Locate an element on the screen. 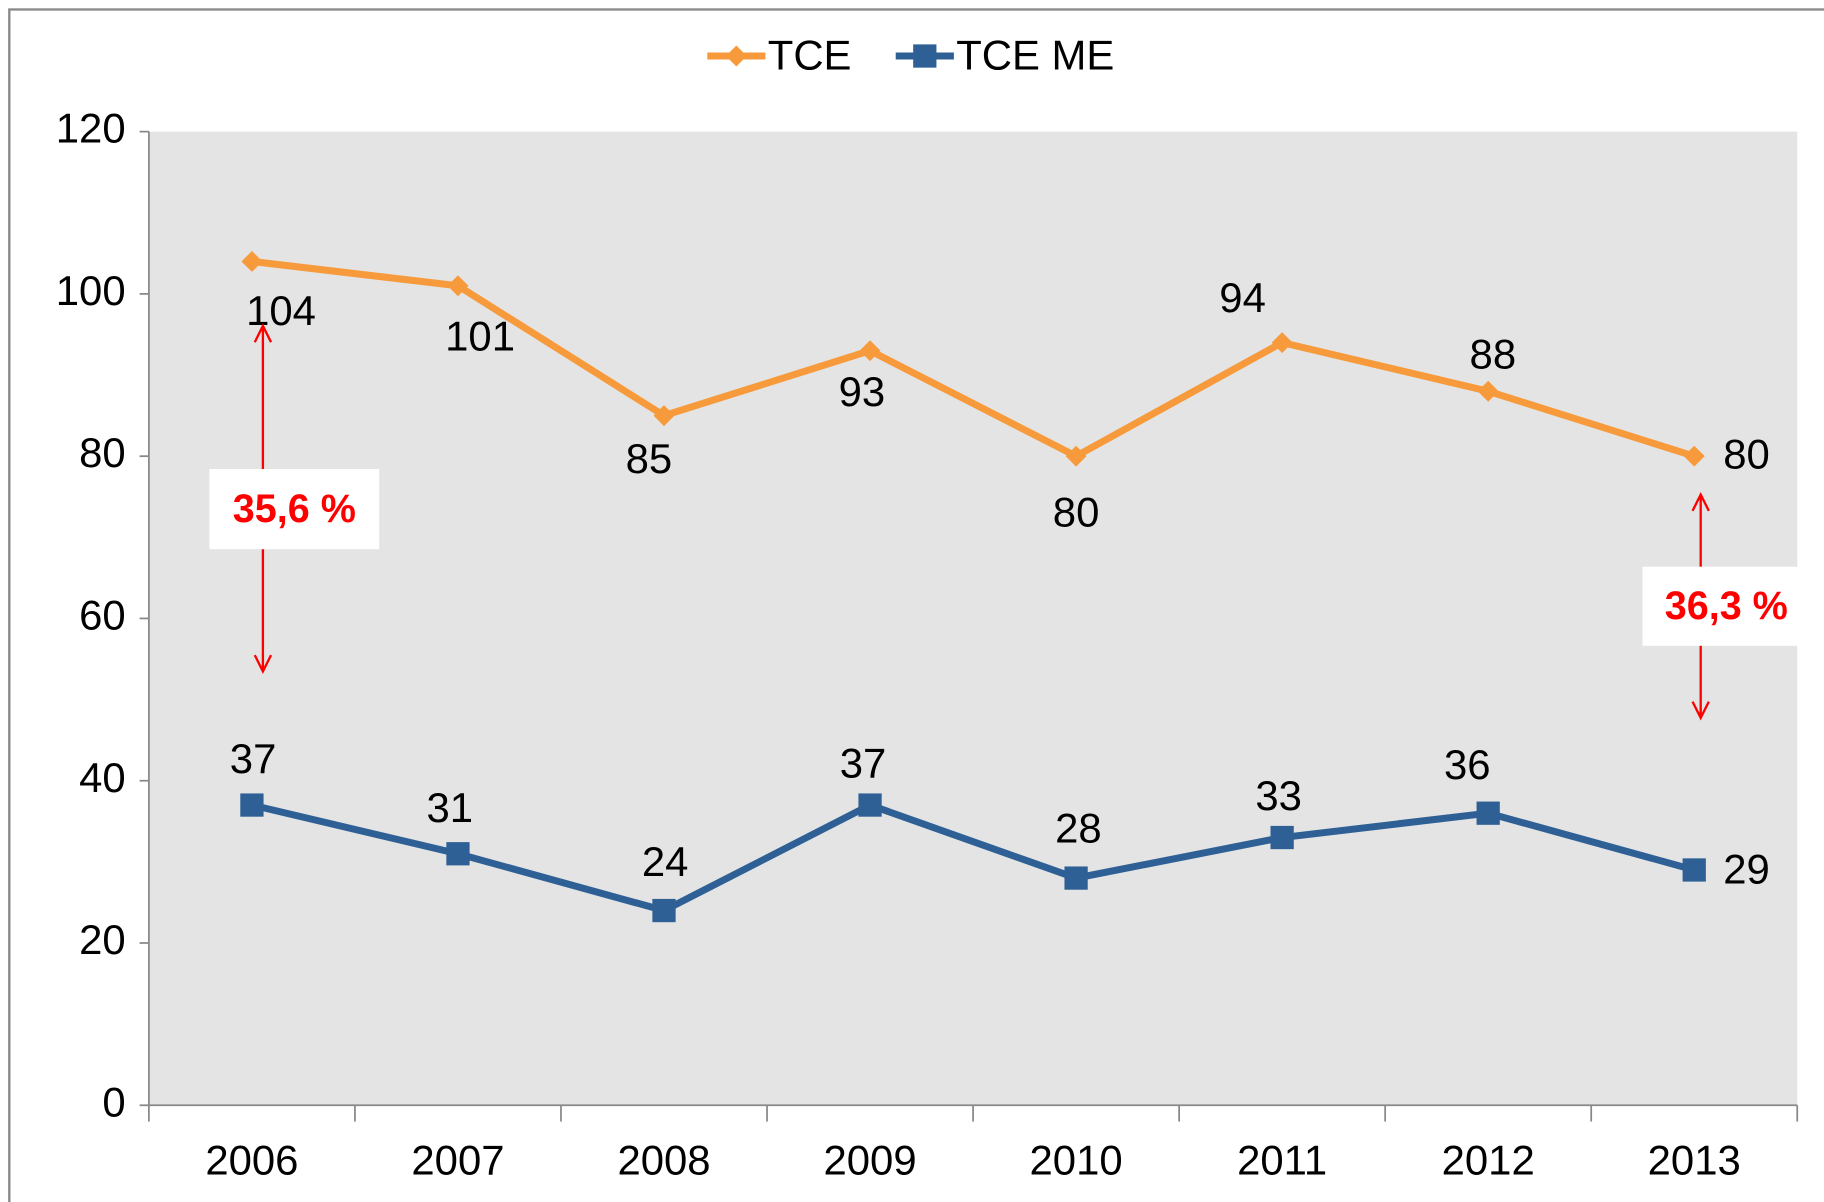 Image resolution: width=1824 pixels, height=1202 pixels. annotation-text: 35,6 % is located at coordinates (294, 509).